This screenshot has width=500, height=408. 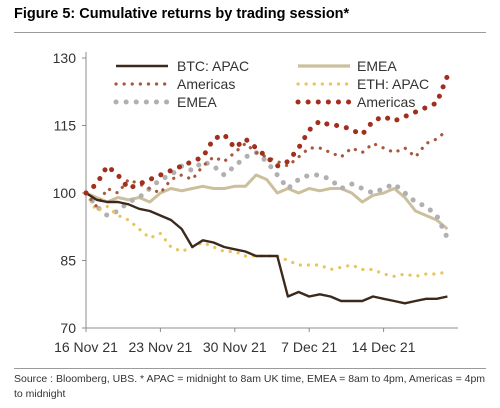 I want to click on x-tick-label: 16 Nov 21, so click(x=86, y=347).